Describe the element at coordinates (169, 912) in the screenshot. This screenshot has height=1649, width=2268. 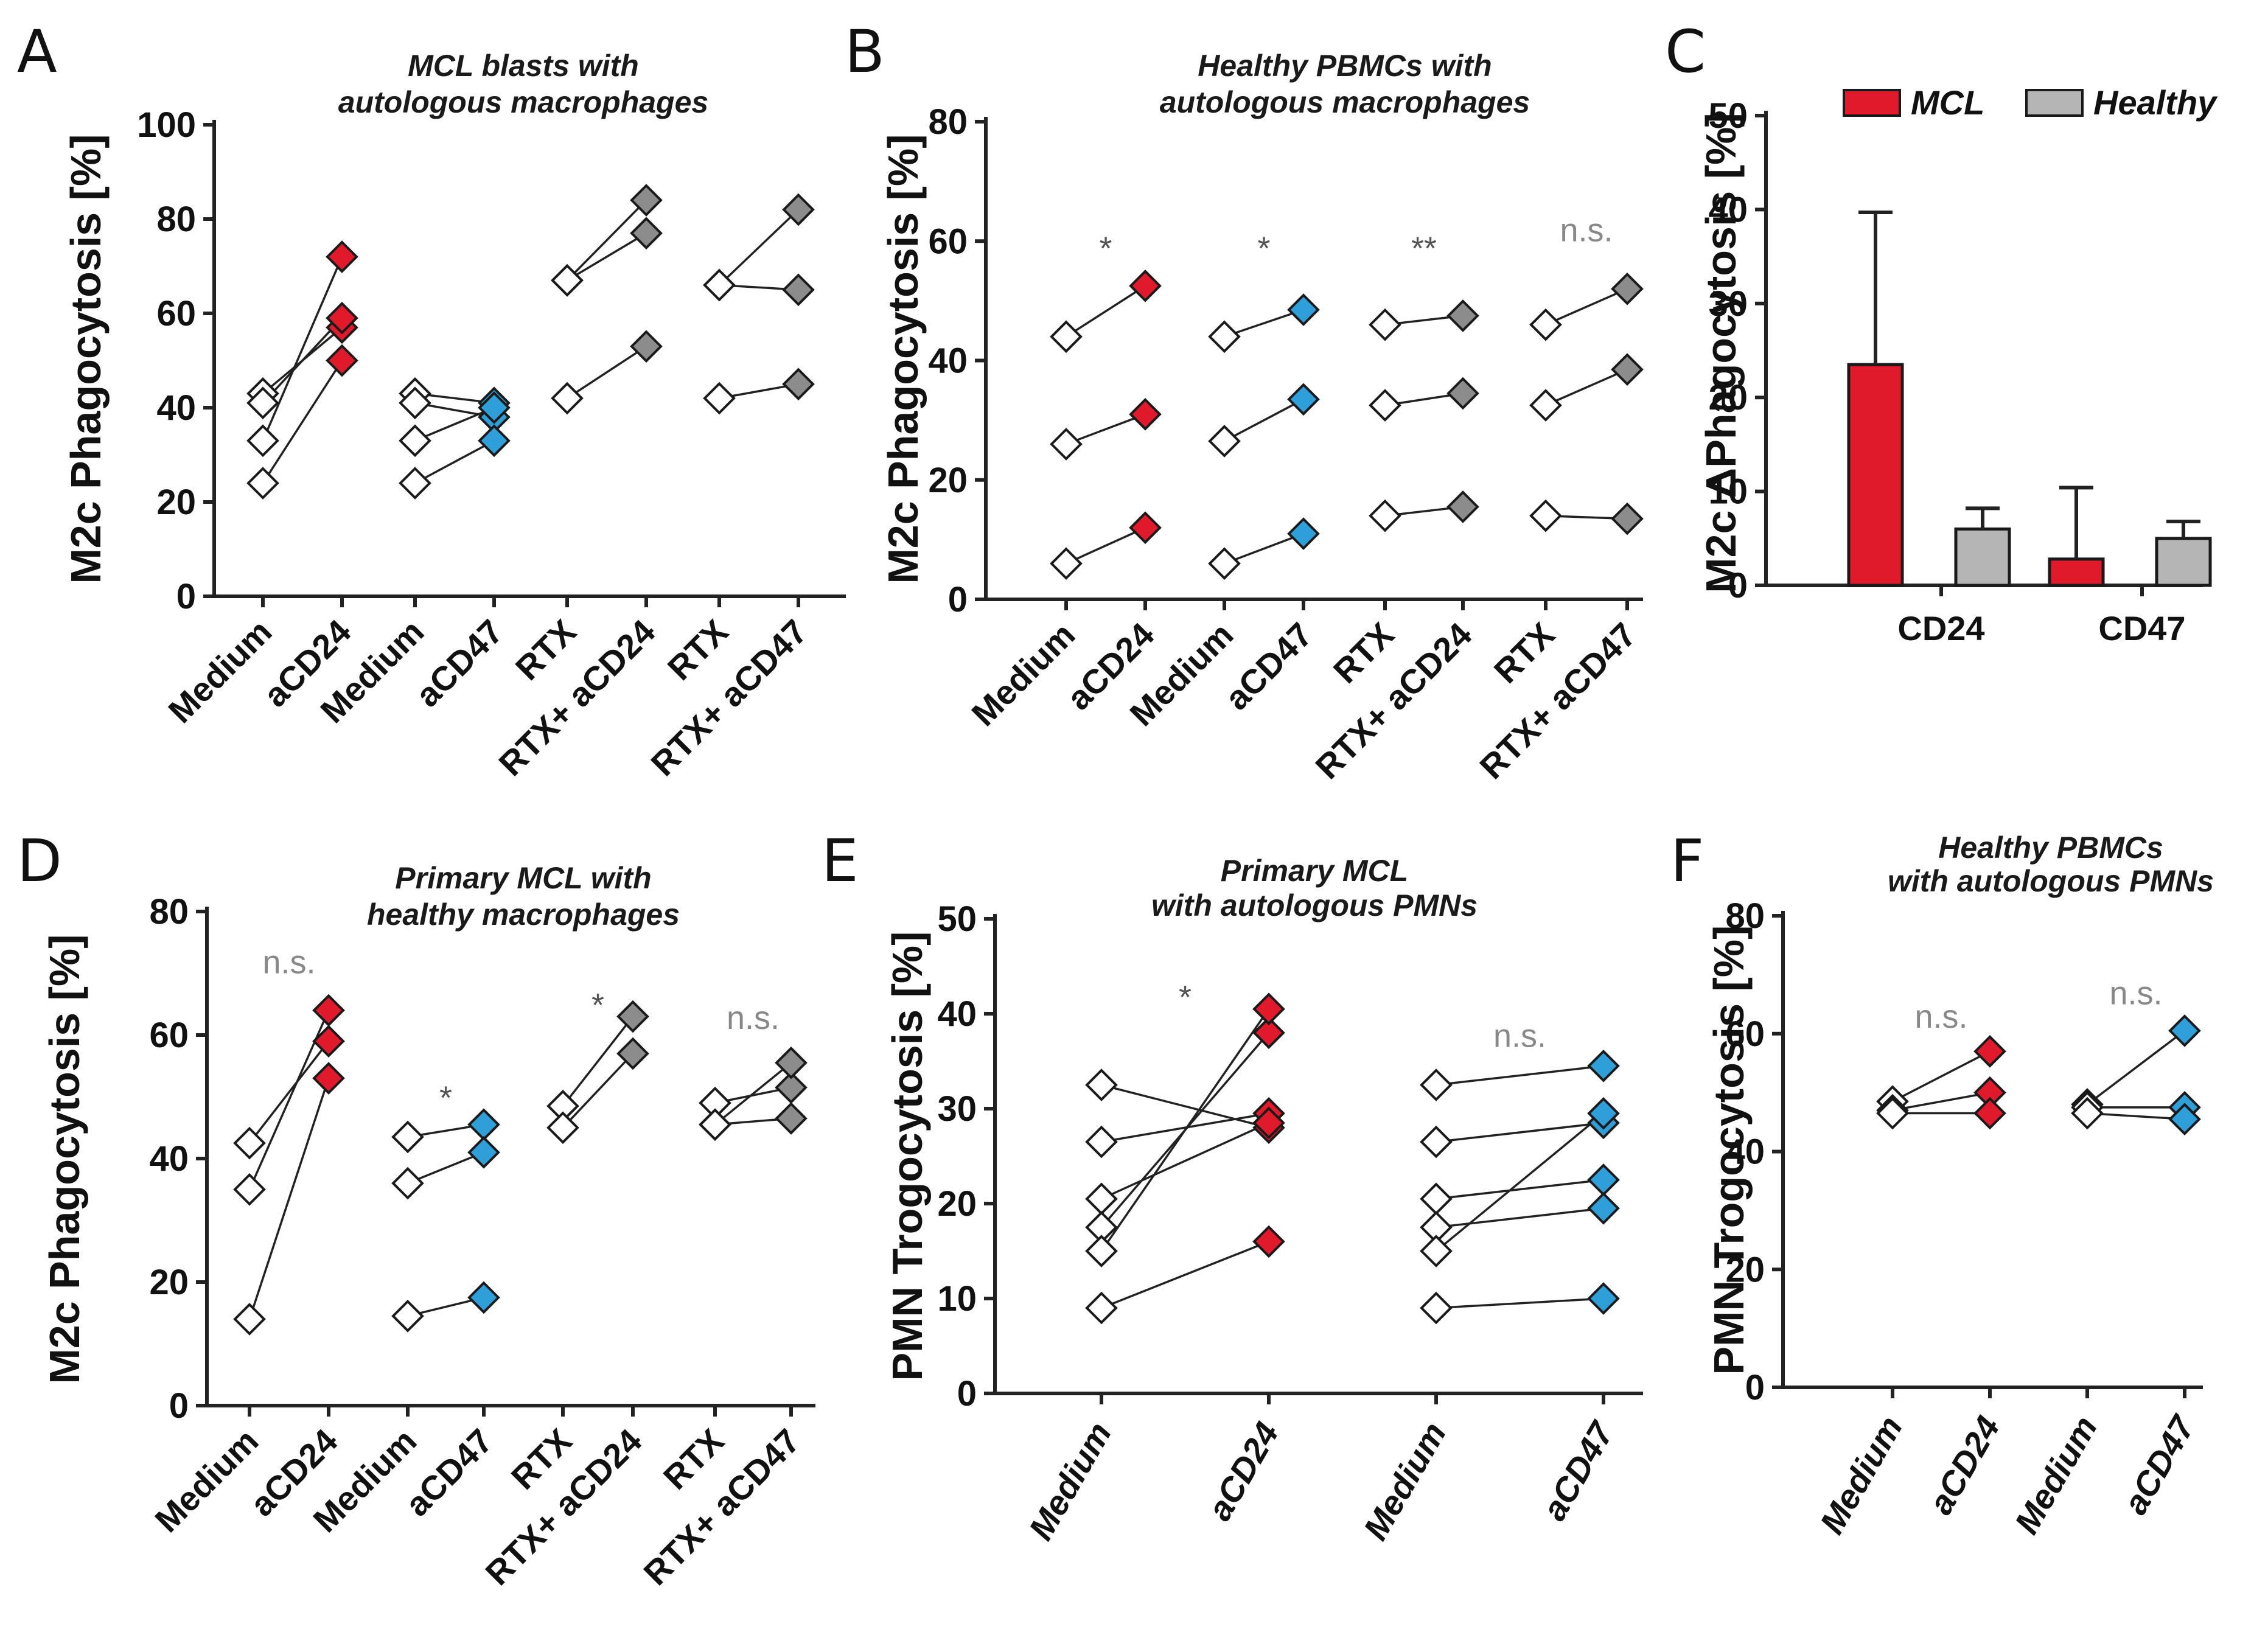
I see `y-tick-label-D: 80` at that location.